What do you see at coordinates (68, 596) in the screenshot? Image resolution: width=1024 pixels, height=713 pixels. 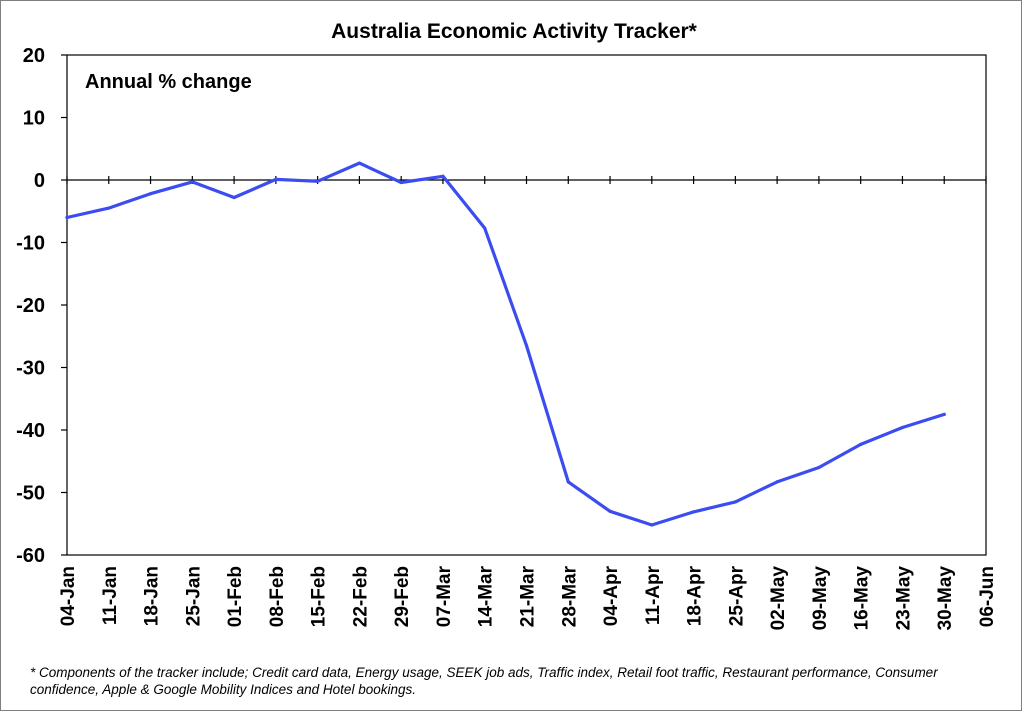 I see `x-tick-label: 04-Jan` at bounding box center [68, 596].